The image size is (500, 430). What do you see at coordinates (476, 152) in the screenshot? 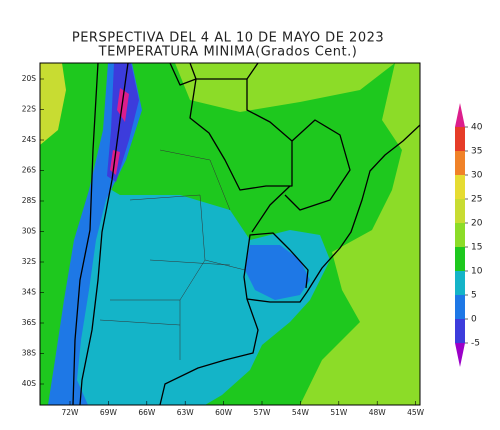
I see `colorbar-label: 35` at bounding box center [476, 152].